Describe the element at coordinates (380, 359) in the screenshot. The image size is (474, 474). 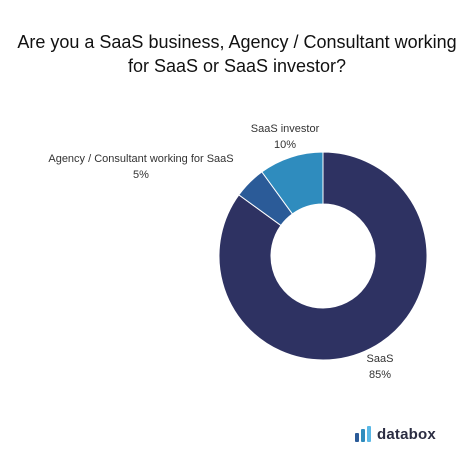
I see `slice-label-name: SaaS` at that location.